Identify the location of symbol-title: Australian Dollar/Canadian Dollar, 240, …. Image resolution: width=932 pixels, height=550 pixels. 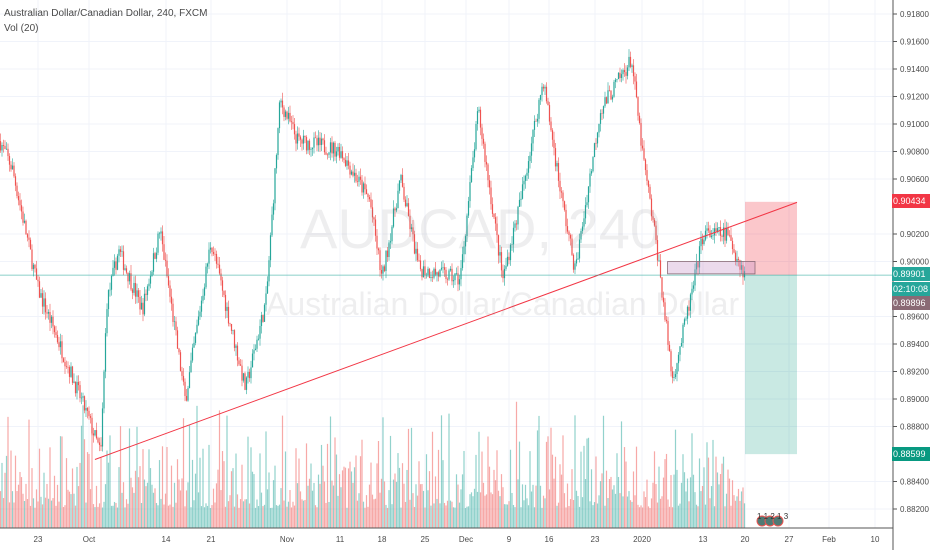
(106, 13).